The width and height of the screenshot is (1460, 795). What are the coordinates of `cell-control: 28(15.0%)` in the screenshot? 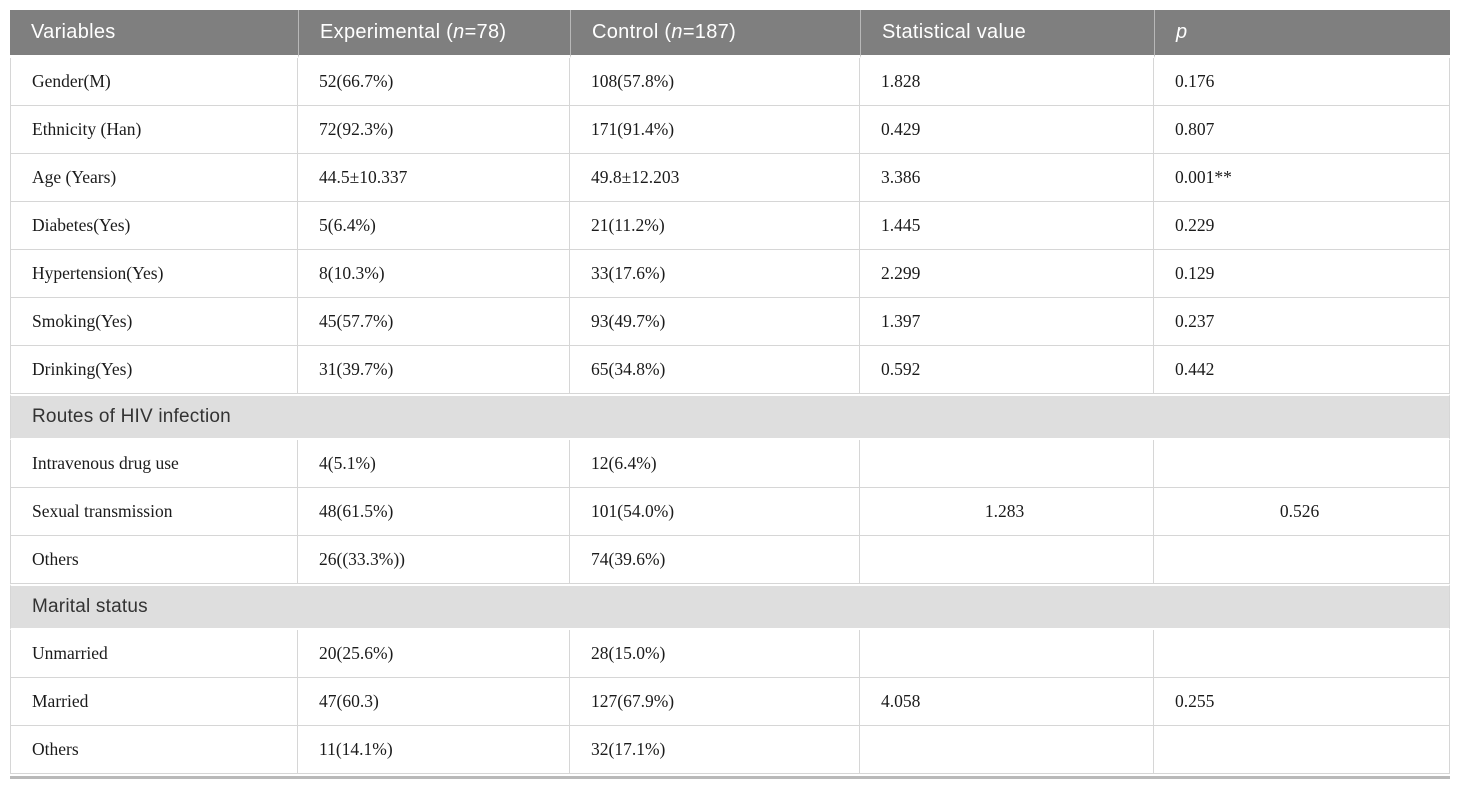 It's located at (715, 654).